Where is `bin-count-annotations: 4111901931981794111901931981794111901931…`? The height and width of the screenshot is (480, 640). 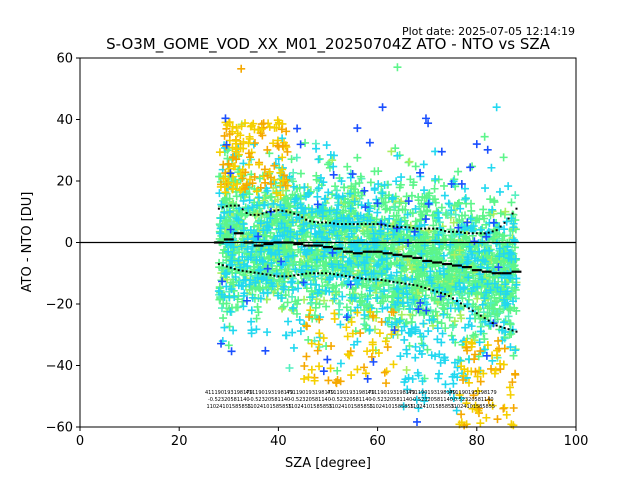
bin-count-annotations: 4111901931981794111901931981794111901931… is located at coordinates (351, 400).